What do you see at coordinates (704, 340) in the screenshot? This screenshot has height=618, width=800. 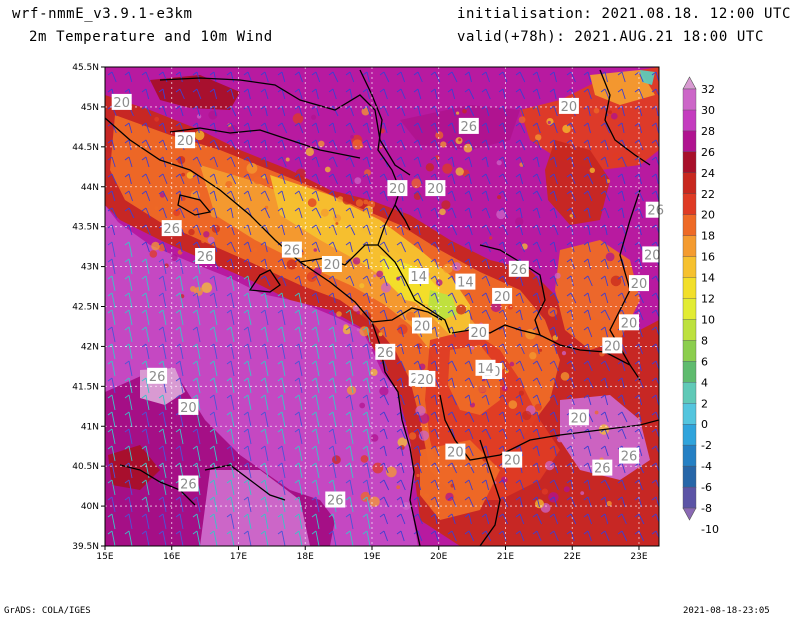 I see `colorbar-level-label: 8` at bounding box center [704, 340].